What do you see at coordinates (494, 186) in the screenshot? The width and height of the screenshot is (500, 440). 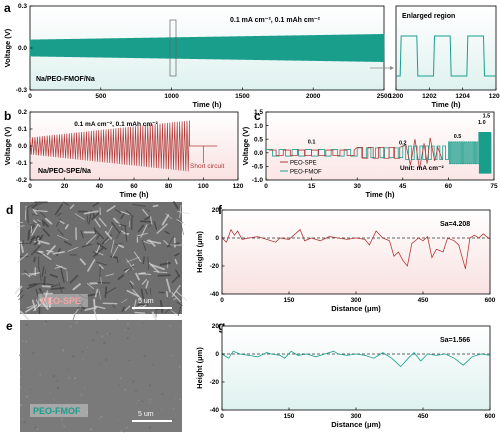 I see `x-tick-label: 75` at bounding box center [494, 186].